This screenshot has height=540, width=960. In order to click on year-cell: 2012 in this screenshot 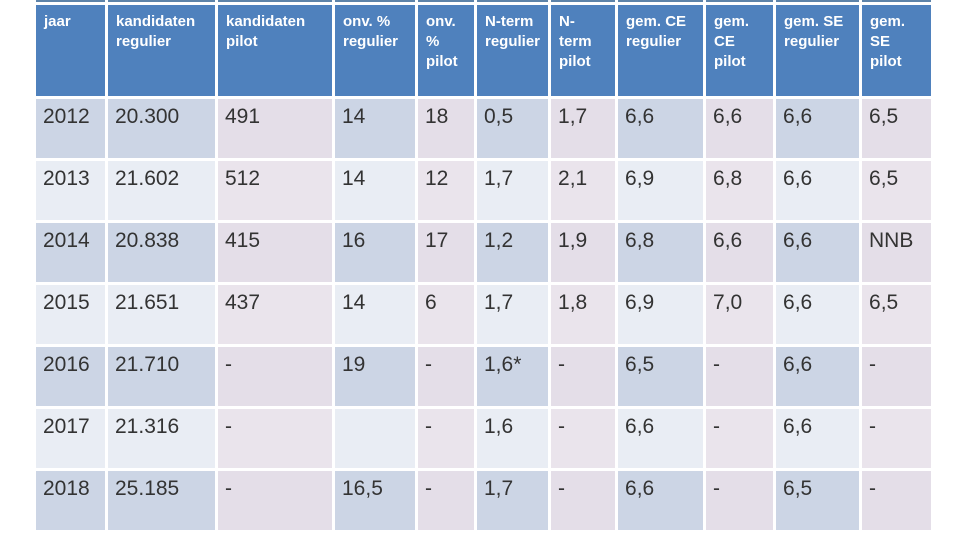, I will do `click(70, 128)`.